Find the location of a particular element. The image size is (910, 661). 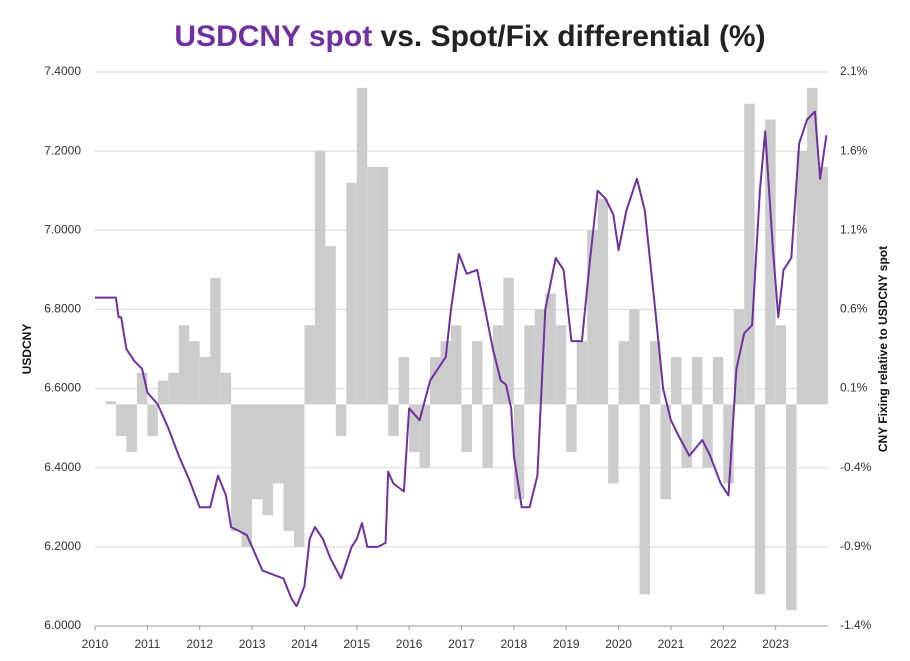

y2-tick-label: 0.6% is located at coordinates (854, 309).